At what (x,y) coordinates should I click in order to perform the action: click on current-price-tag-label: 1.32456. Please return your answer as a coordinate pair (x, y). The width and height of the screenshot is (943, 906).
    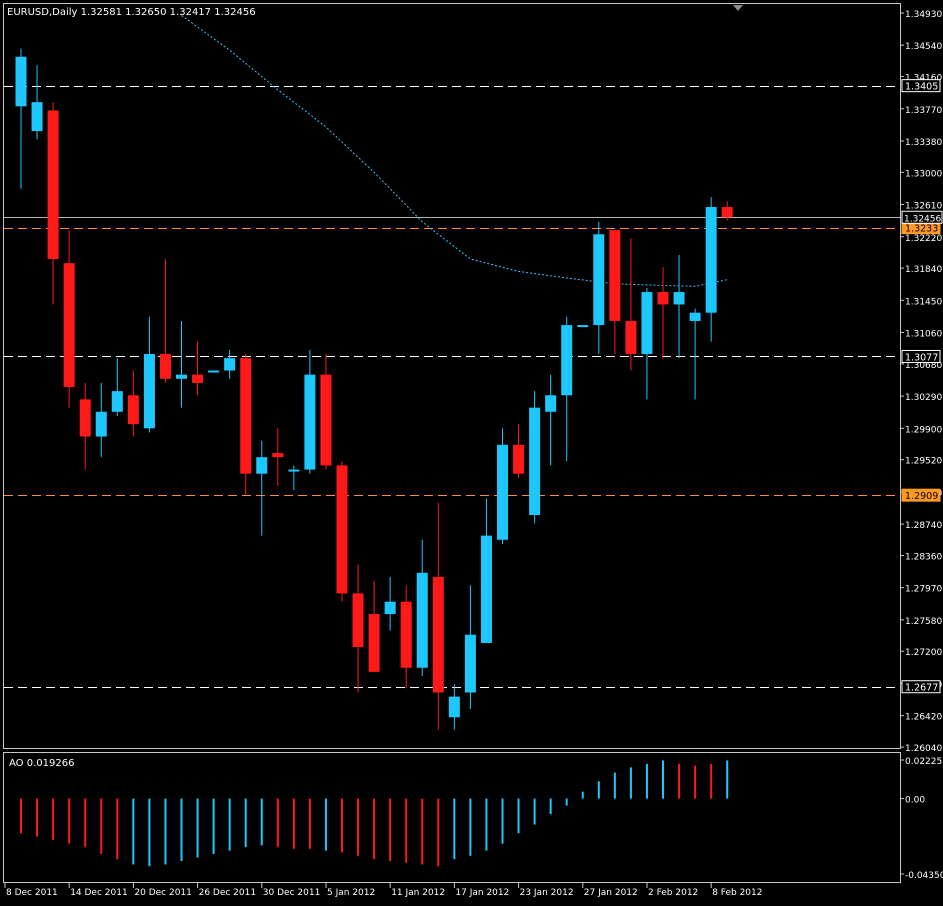
    Looking at the image, I should click on (922, 219).